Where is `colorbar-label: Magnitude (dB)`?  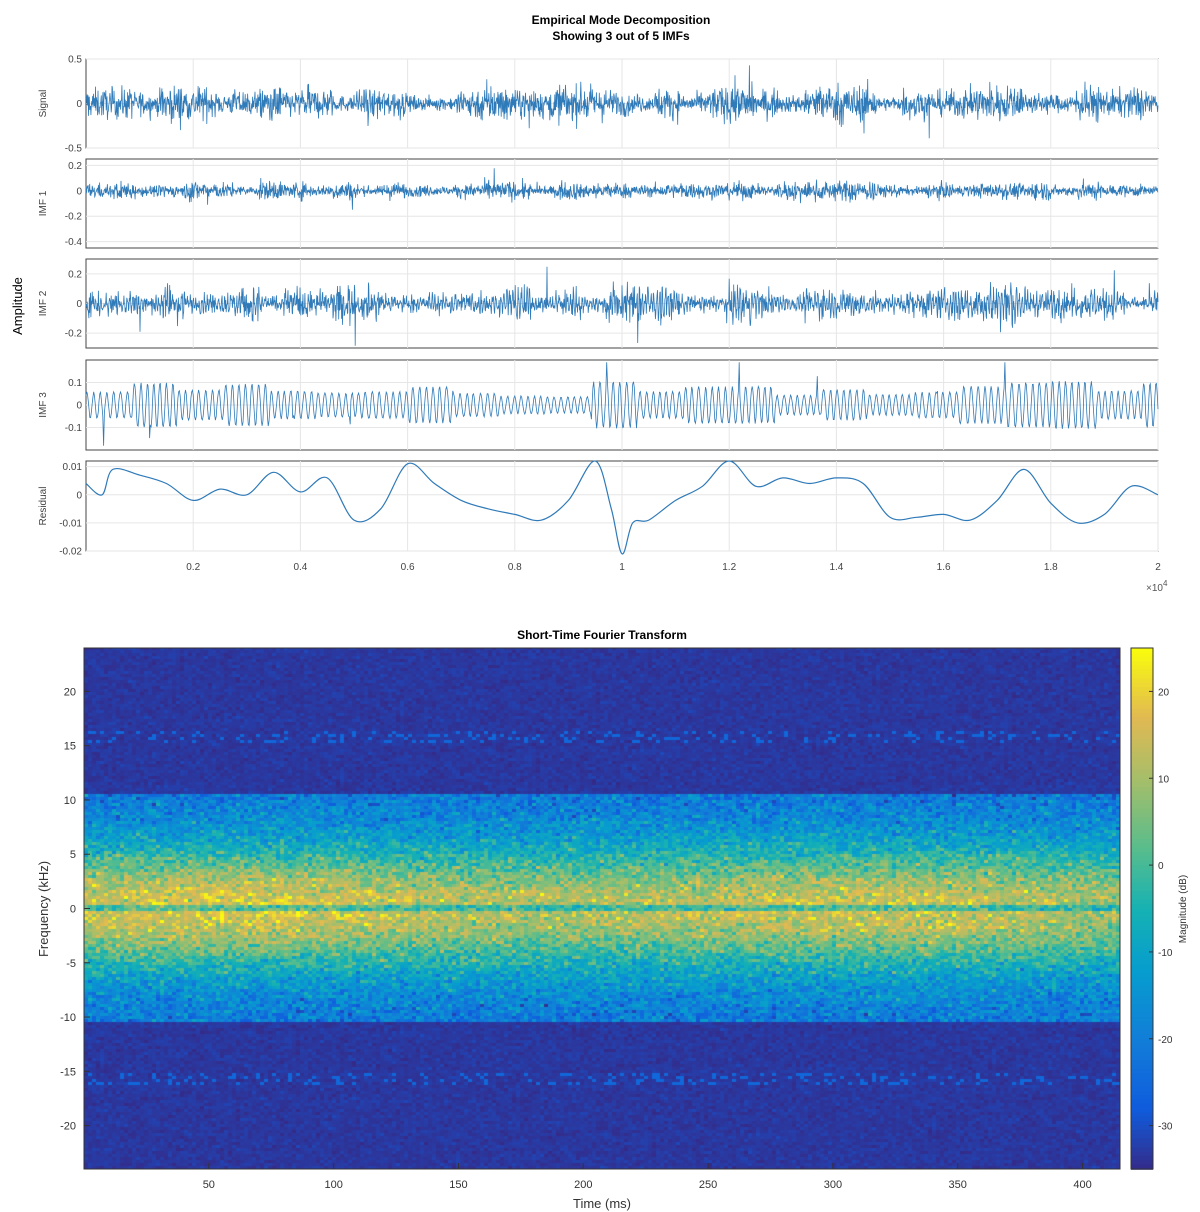 colorbar-label: Magnitude (dB) is located at coordinates (1183, 909).